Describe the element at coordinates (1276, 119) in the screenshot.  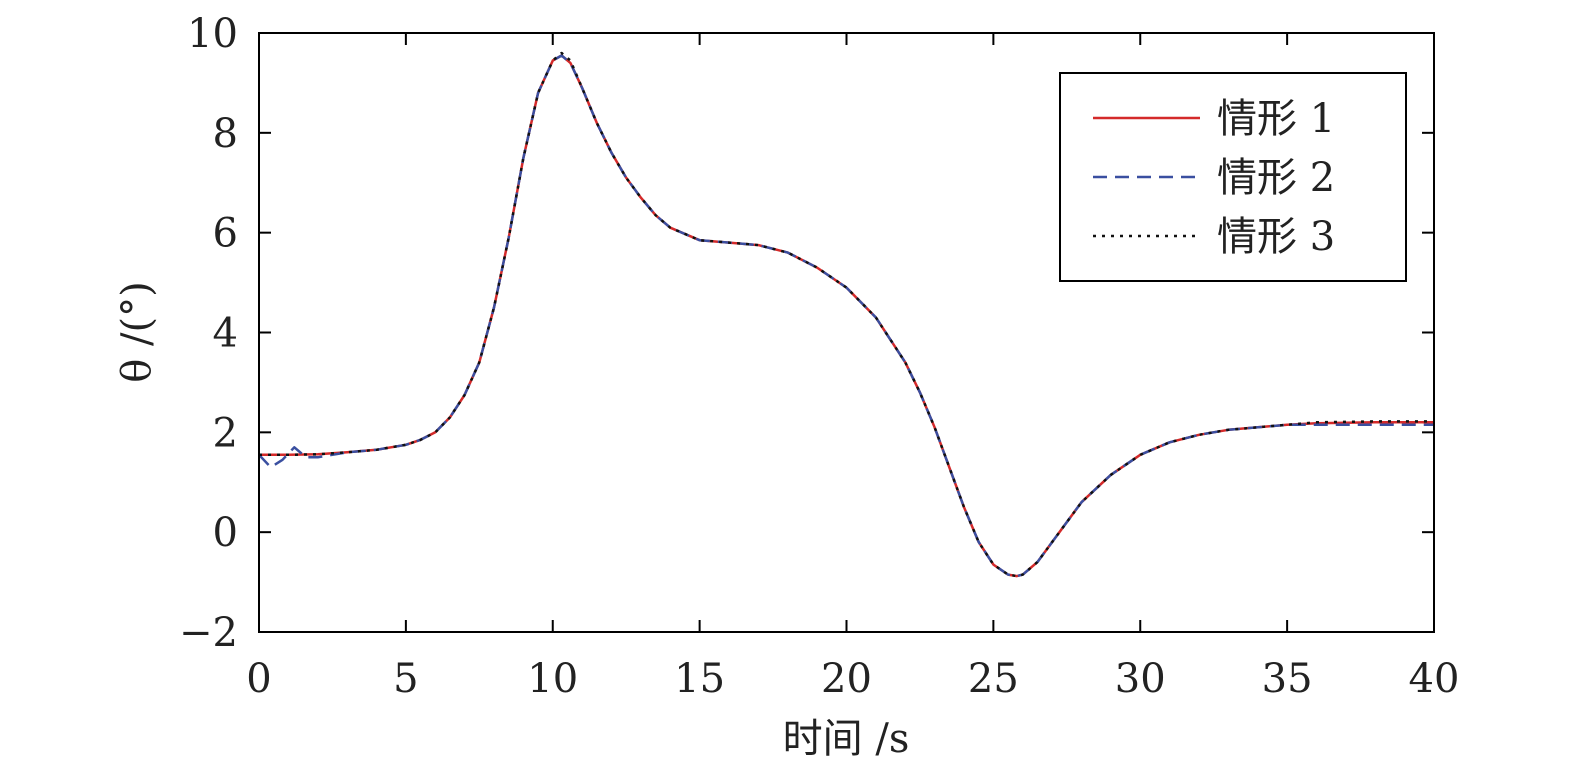
I see `legend-label-1: 情形 1` at that location.